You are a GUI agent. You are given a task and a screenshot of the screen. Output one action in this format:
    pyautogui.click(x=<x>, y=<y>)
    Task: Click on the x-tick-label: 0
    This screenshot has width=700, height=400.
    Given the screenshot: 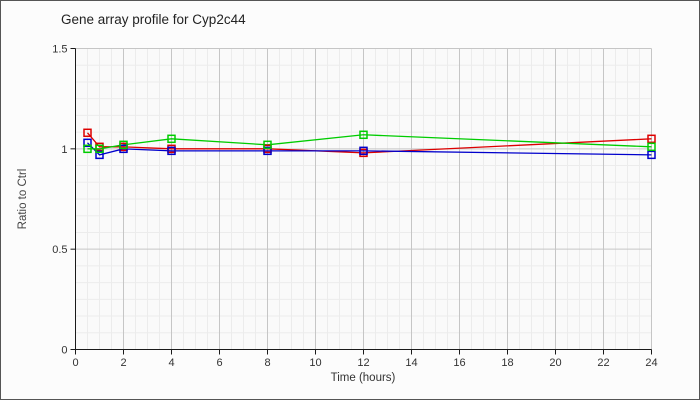 What is the action you would take?
    pyautogui.click(x=75, y=363)
    